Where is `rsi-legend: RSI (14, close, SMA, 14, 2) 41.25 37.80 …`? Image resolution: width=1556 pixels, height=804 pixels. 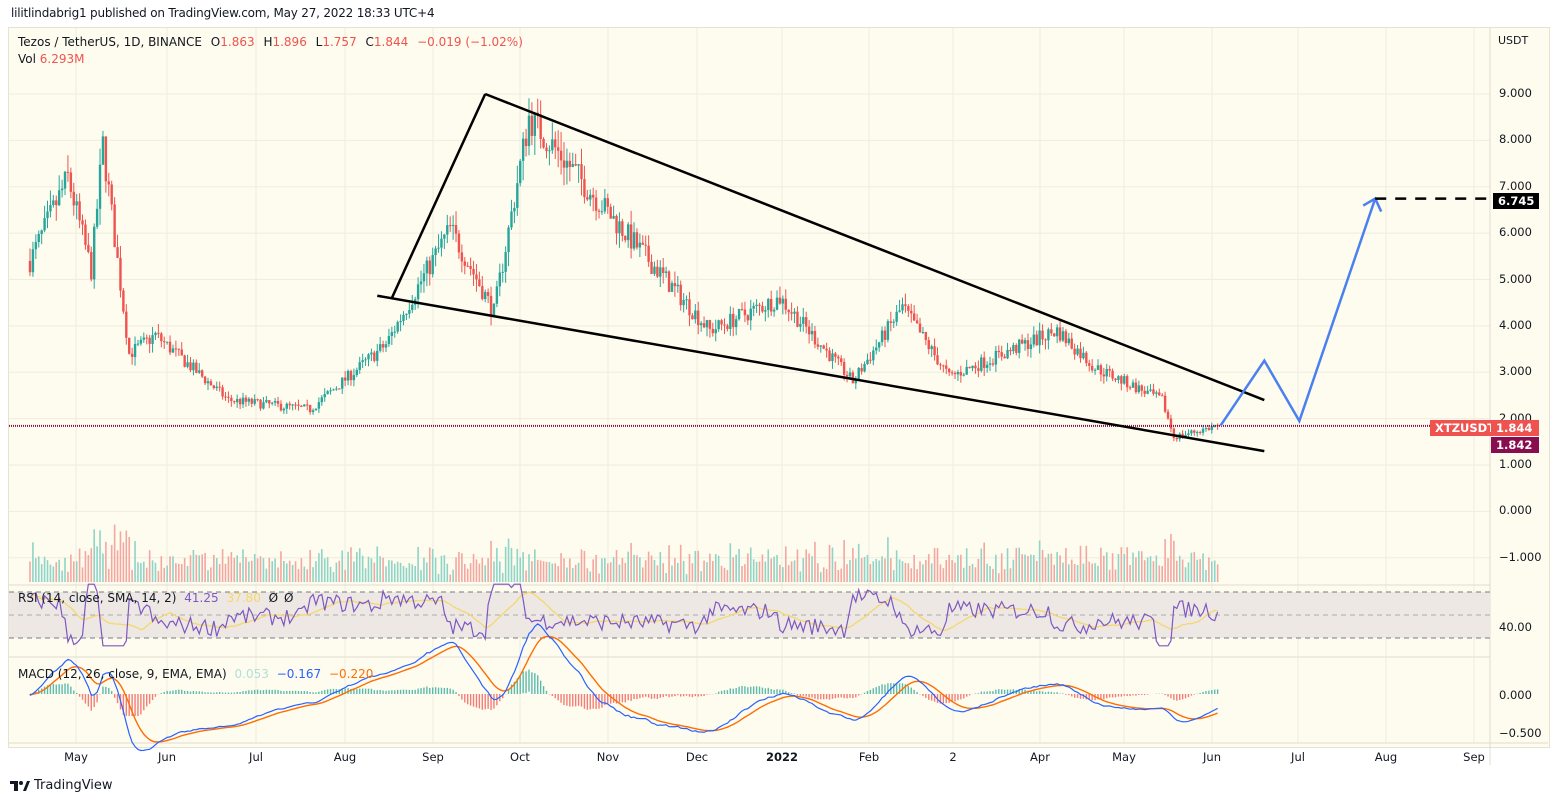
rsi-legend: RSI (14, close, SMA, 14, 2) 41.25 37.80 … is located at coordinates (156, 598).